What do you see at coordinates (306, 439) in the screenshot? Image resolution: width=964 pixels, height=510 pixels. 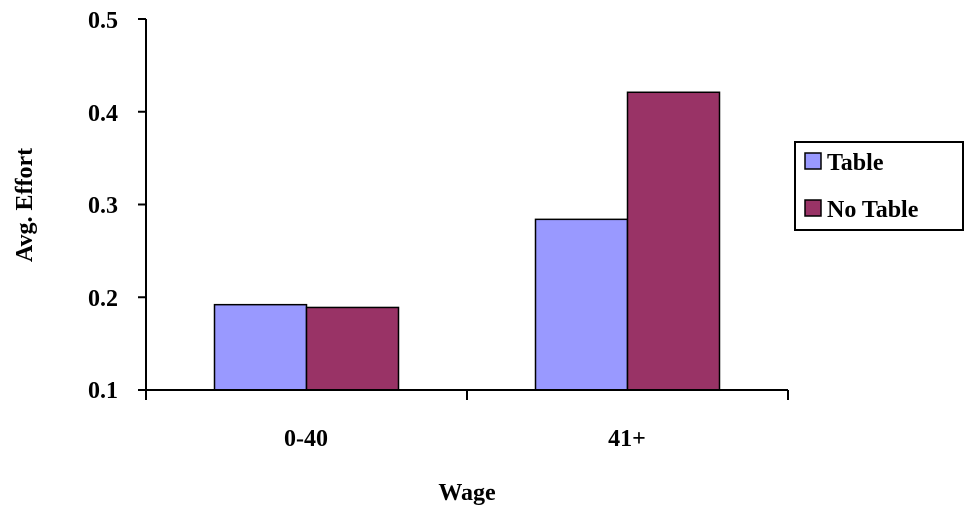 I see `x-category-label: 0-40` at bounding box center [306, 439].